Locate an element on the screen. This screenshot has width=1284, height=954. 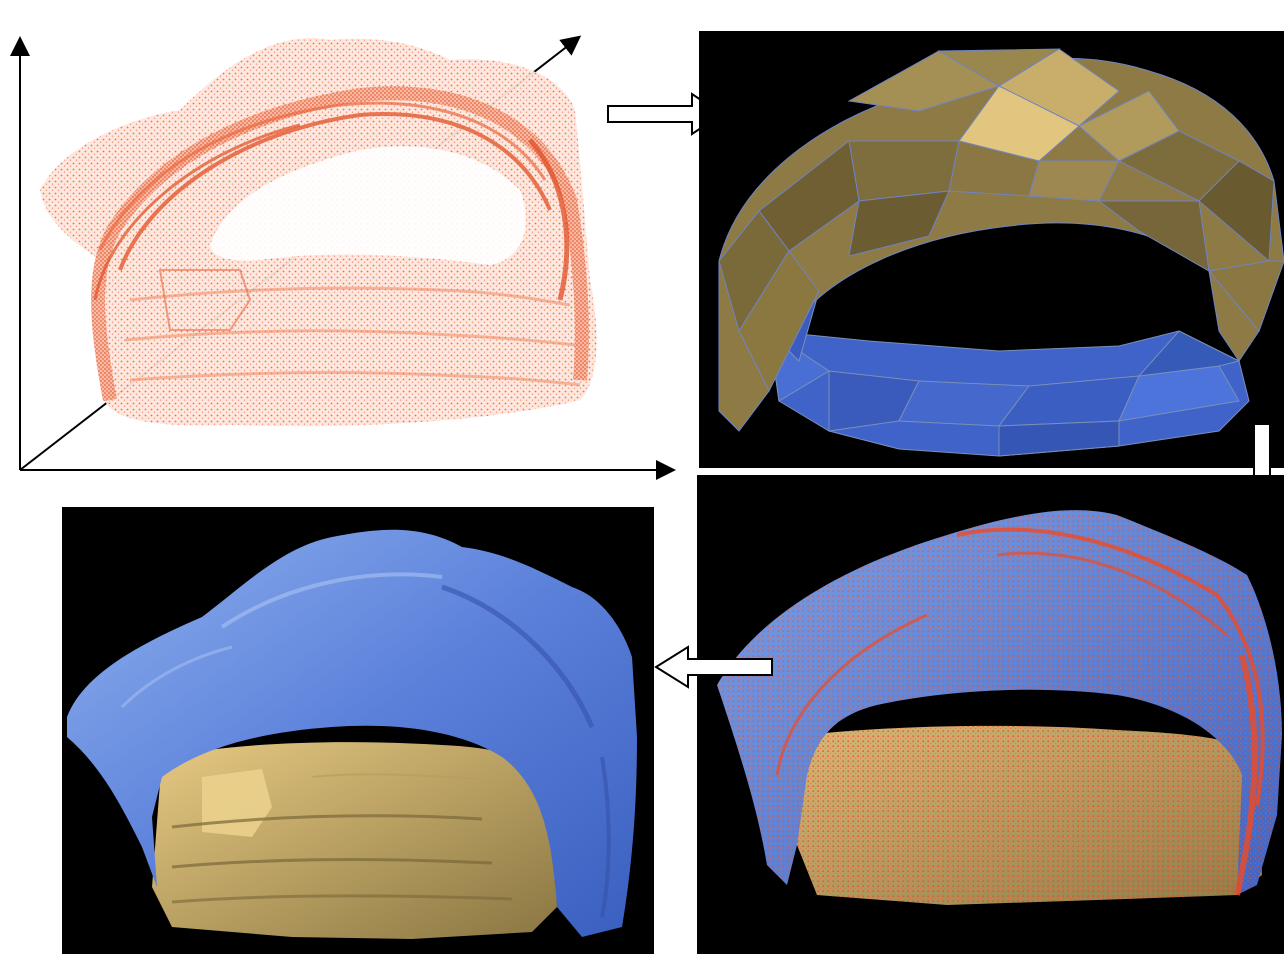
arrow-left is located at coordinates (713, 667).